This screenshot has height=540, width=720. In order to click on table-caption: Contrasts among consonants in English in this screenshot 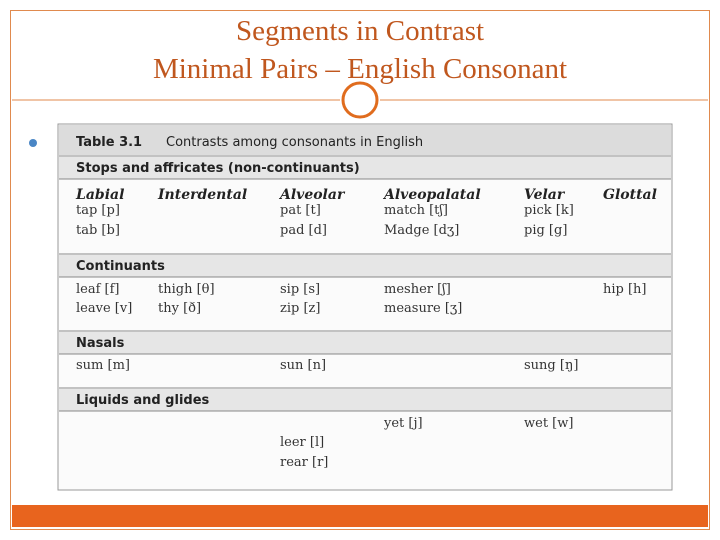, I will do `click(294, 142)`.